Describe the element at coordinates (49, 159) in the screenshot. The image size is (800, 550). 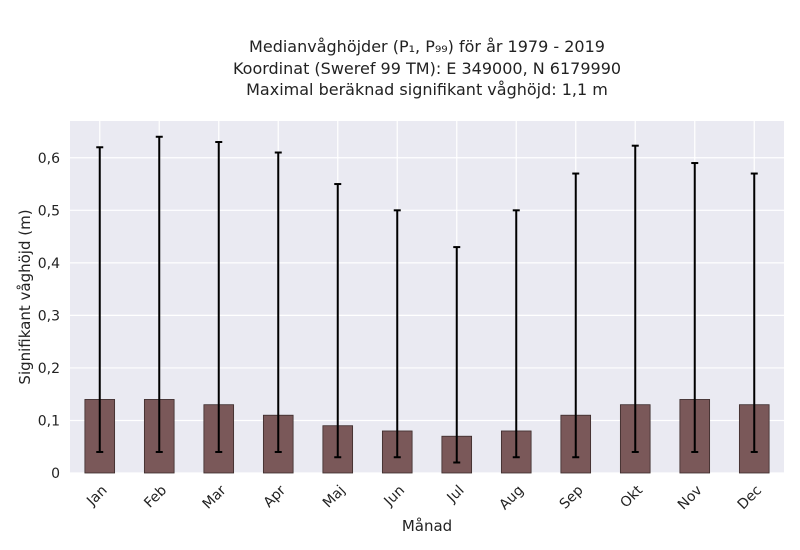
I see `y-tick-label: 0,6` at that location.